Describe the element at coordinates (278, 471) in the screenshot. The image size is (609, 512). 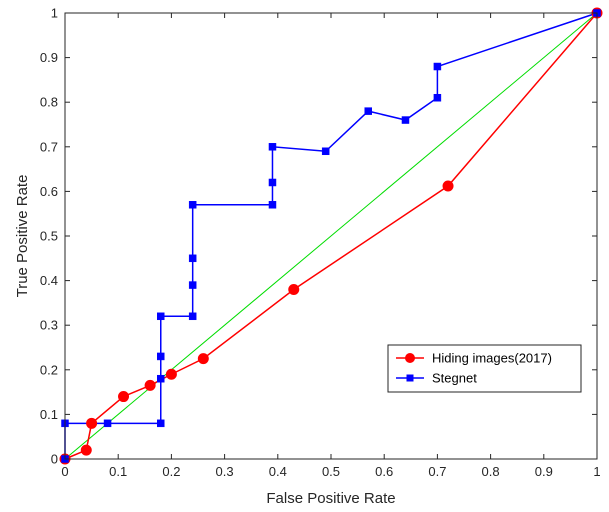
I see `x-tick-label: 0.4` at that location.